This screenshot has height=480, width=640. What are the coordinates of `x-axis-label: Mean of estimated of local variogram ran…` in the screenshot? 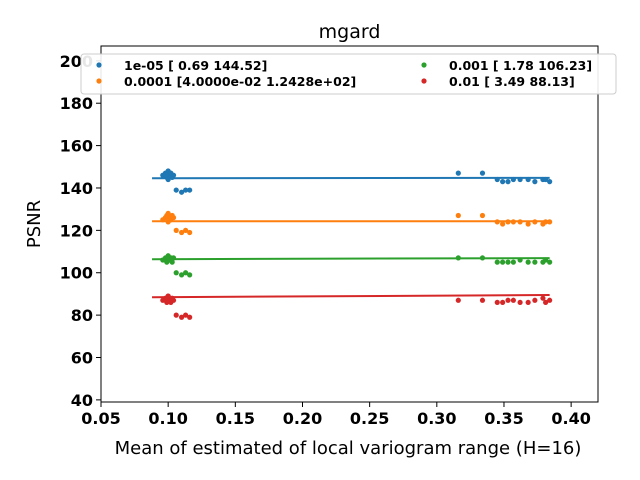 It's located at (348, 448).